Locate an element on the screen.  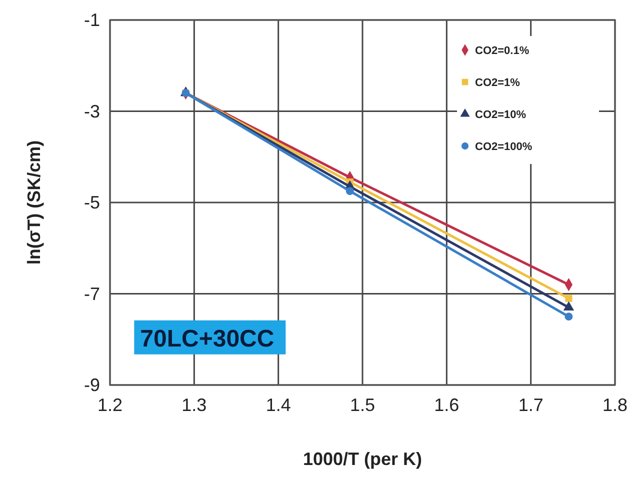
x-tick-label: 1.5 is located at coordinates (363, 405).